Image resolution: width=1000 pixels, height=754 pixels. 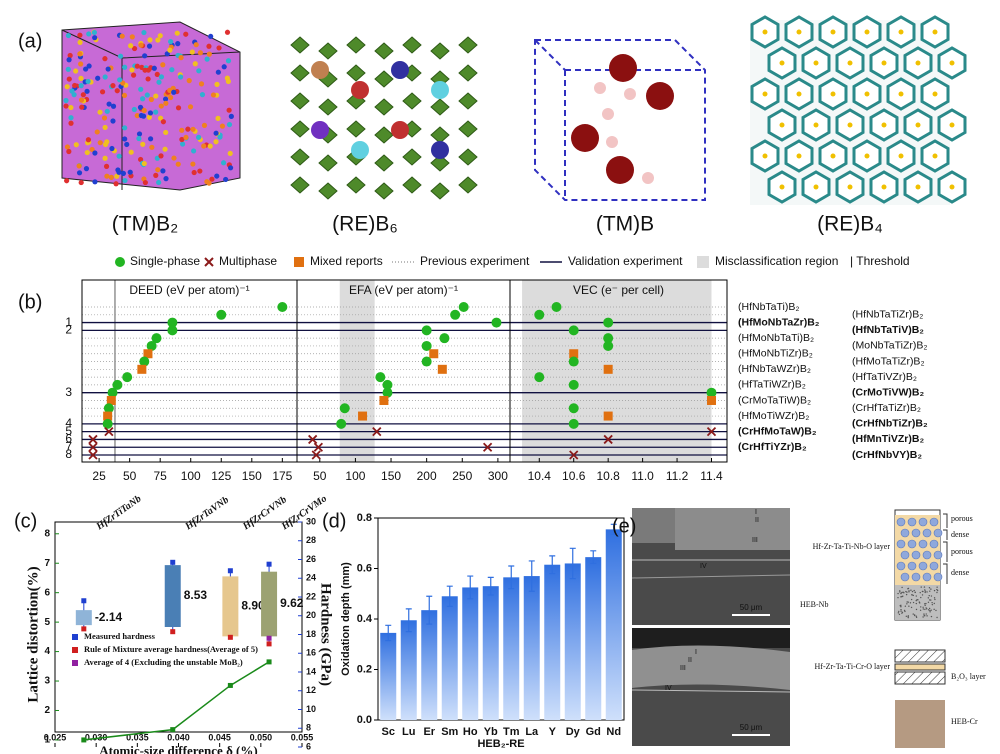 What do you see at coordinates (711, 627) in the screenshot?
I see `sem-images` at bounding box center [711, 627].